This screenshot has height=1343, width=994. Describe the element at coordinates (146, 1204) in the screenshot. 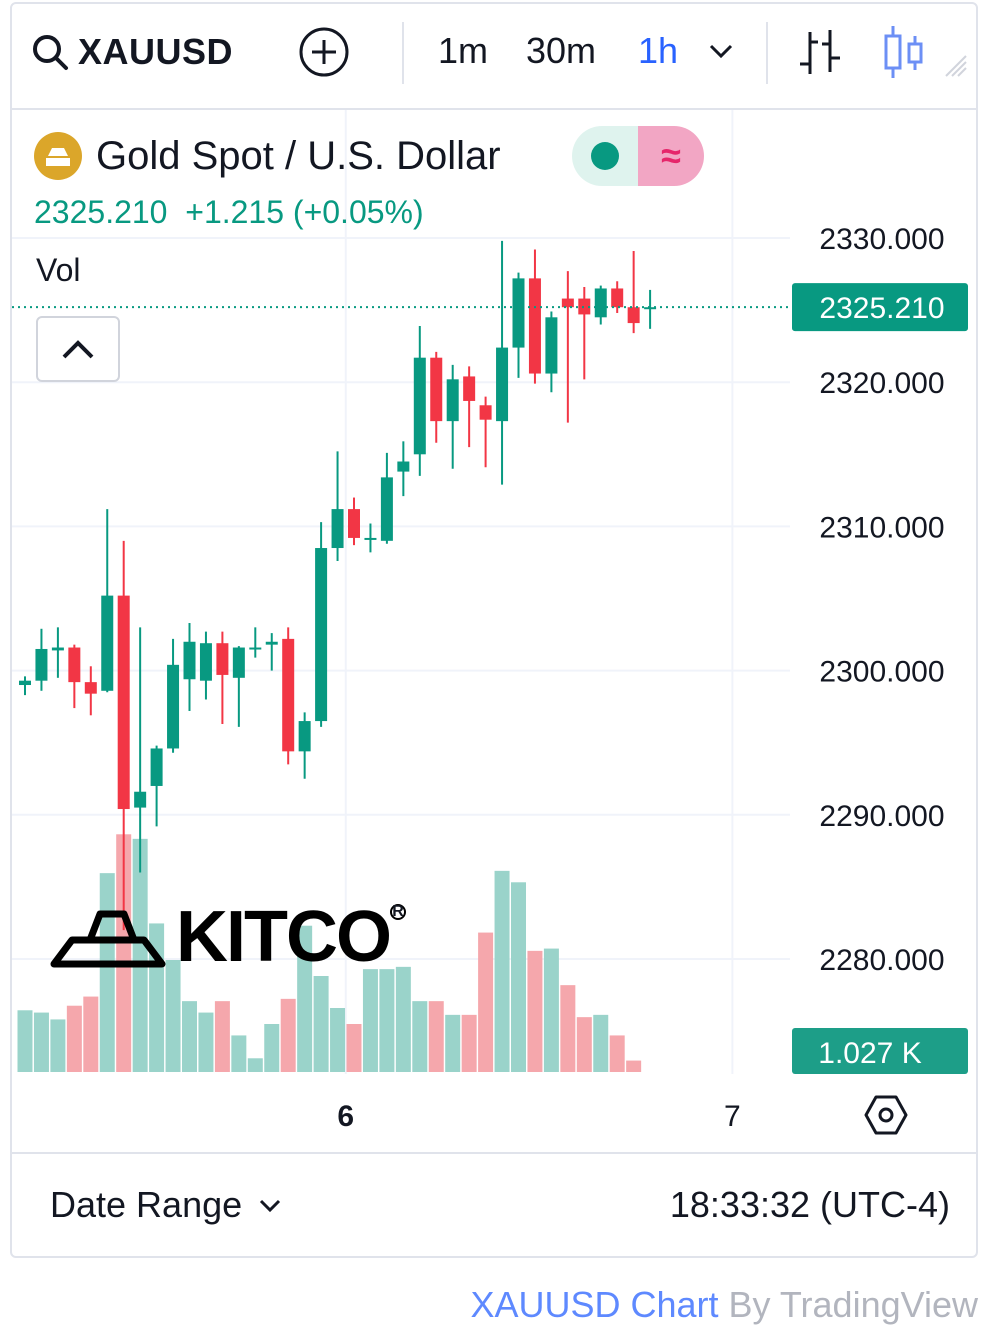

I see `date-range-label: Date Range` at that location.